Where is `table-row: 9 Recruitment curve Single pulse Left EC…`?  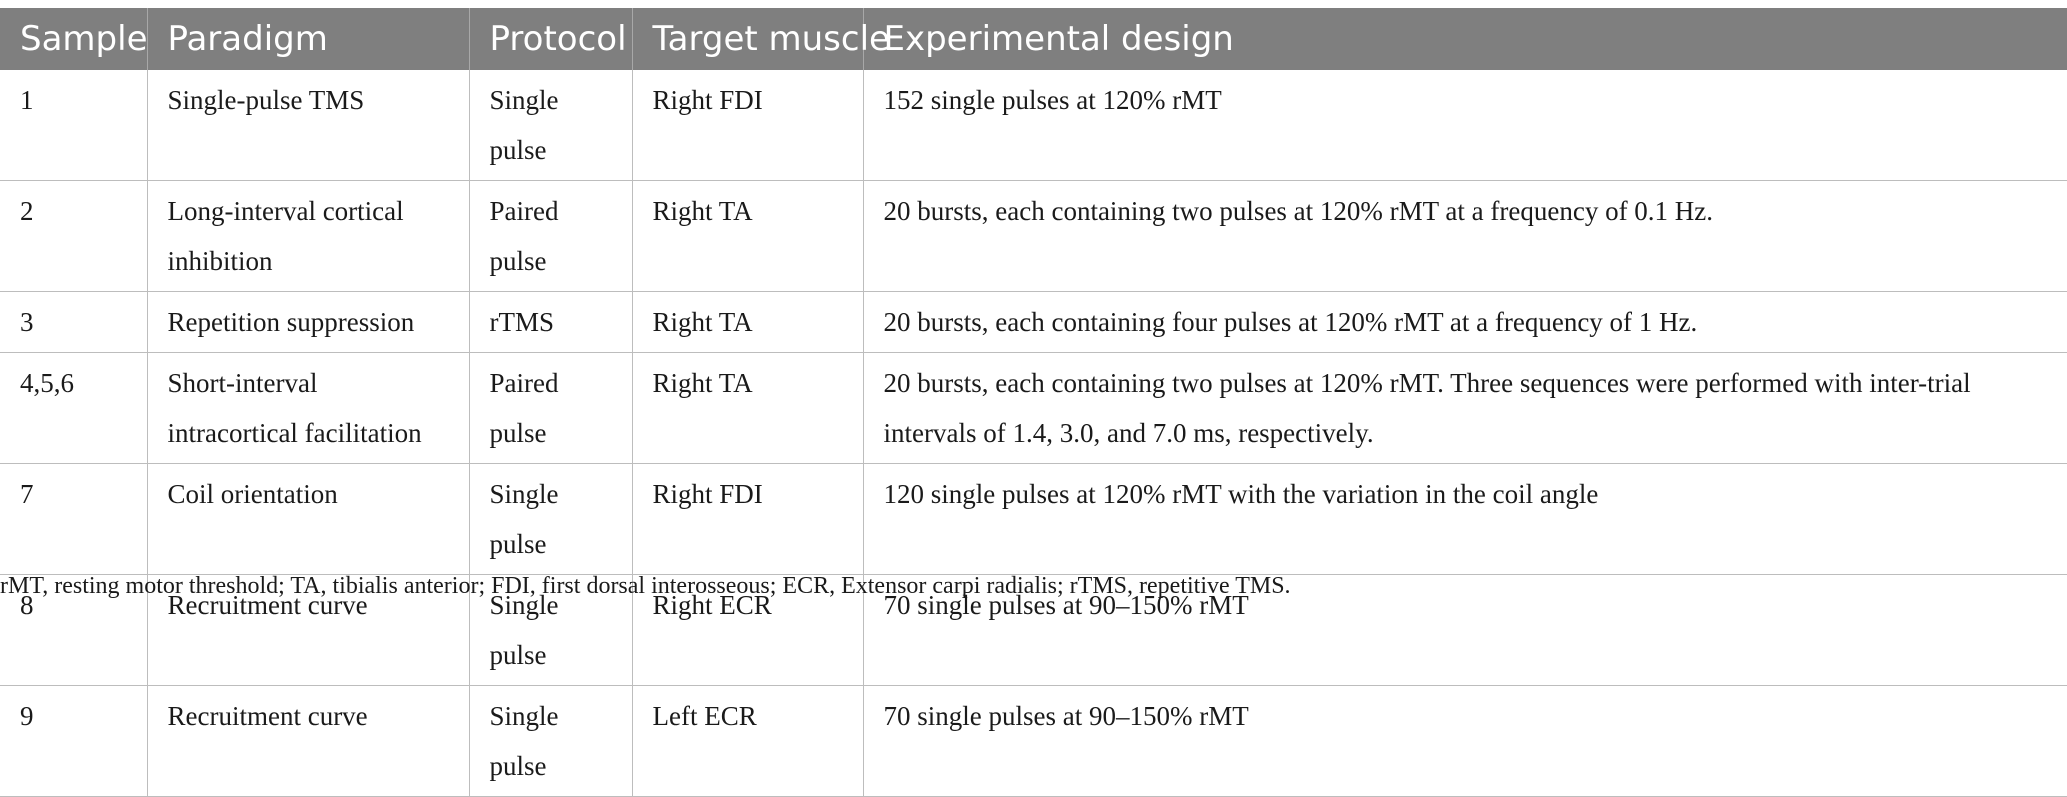
table-row: 9 Recruitment curve Single pulse Left EC… is located at coordinates (1033, 741).